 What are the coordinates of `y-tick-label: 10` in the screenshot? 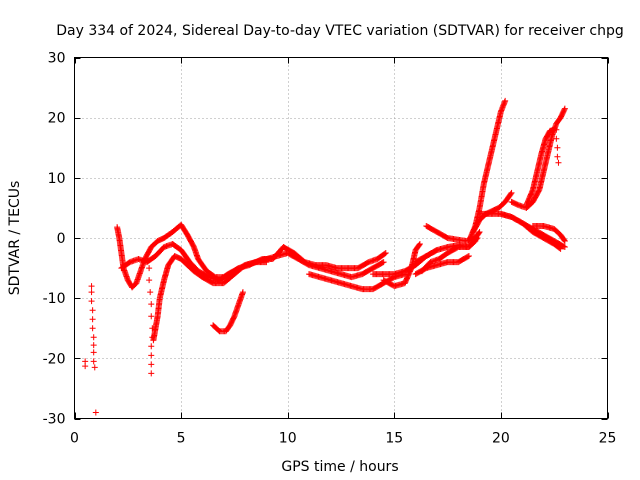 It's located at (57, 179).